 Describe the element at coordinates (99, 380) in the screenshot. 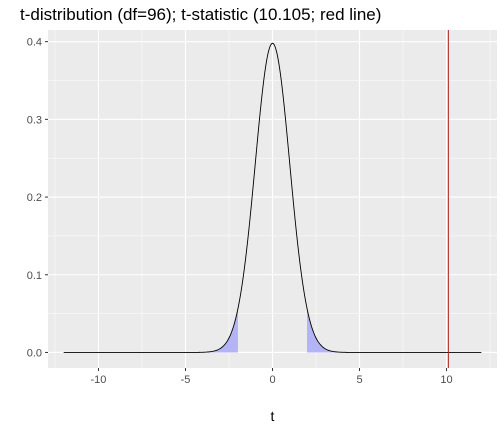

I see `x-tick-label: -10` at that location.